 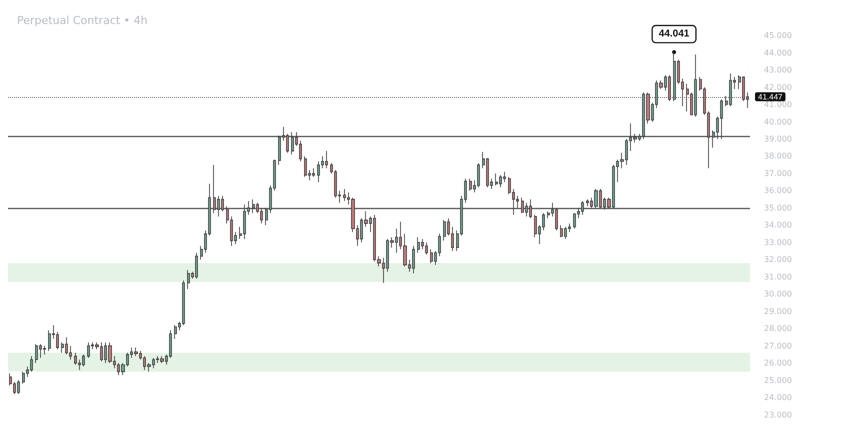 I want to click on y-tick-label: 33.000, so click(x=778, y=242).